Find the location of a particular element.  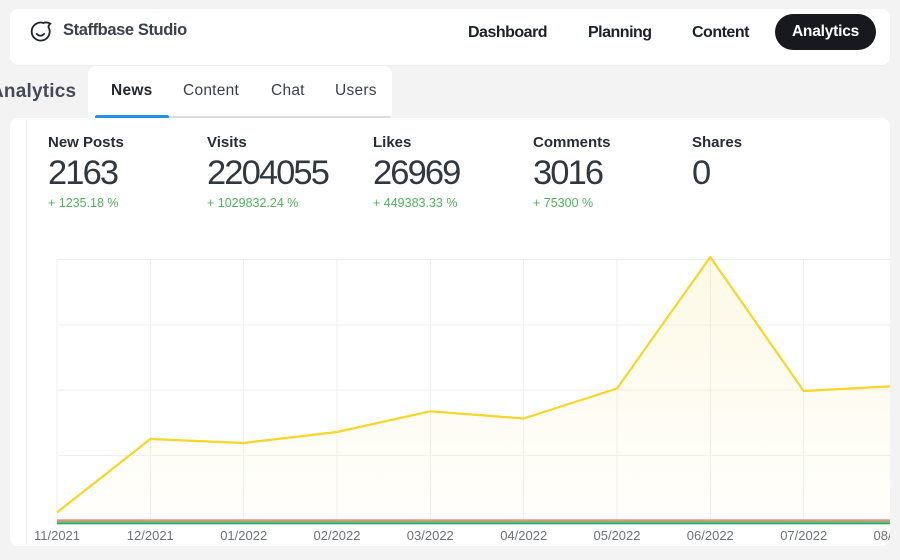

svg-text: 11/2021 is located at coordinates (57, 535).